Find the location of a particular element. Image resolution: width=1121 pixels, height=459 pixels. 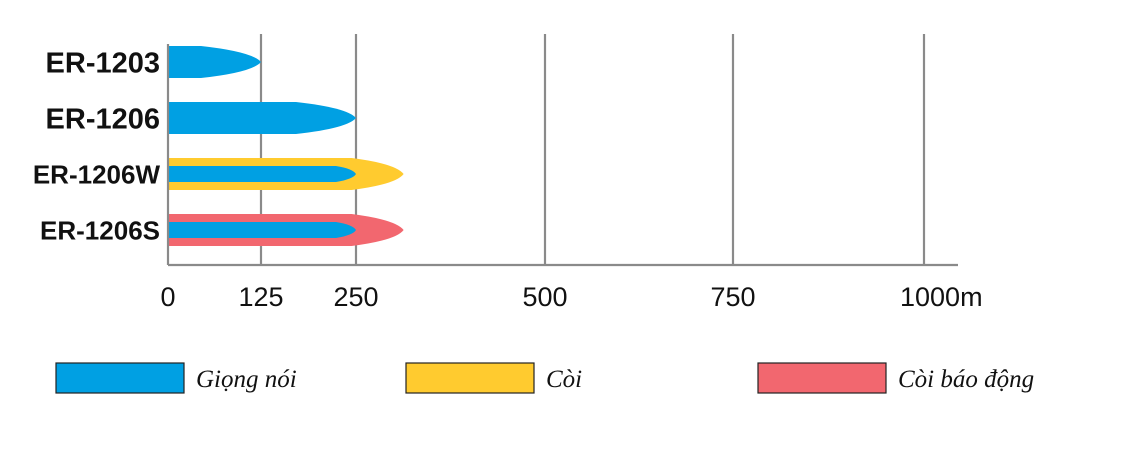

legend-label: Giọng nói is located at coordinates (246, 379).